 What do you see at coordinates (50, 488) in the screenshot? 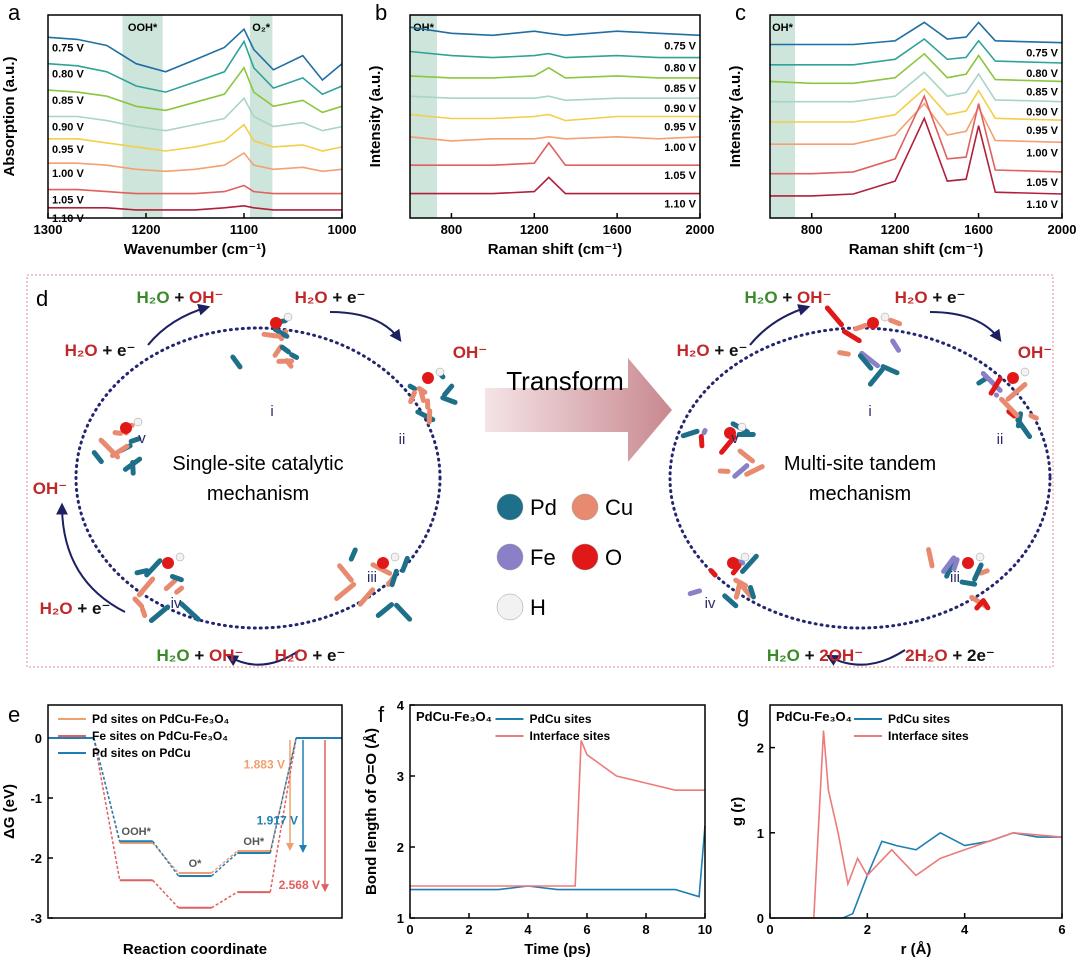
I see `reaction-part: OH⁻` at bounding box center [50, 488].